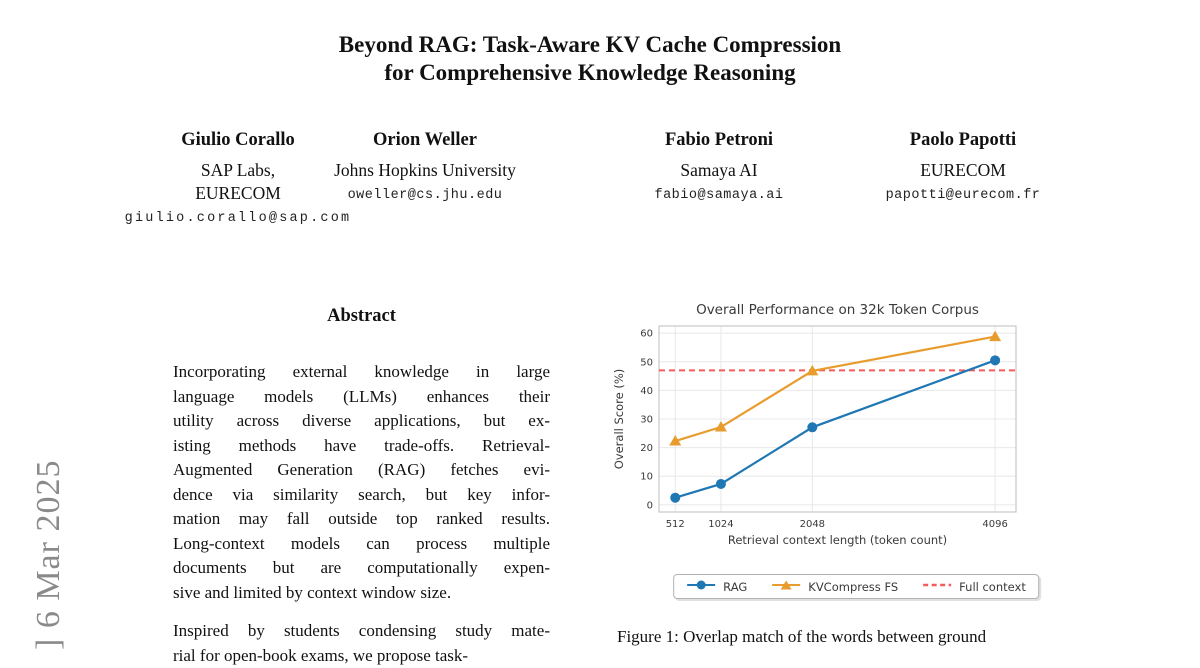 The width and height of the screenshot is (1200, 668). What do you see at coordinates (361, 544) in the screenshot?
I see `abstract-line: Long-context models can process multiple` at bounding box center [361, 544].